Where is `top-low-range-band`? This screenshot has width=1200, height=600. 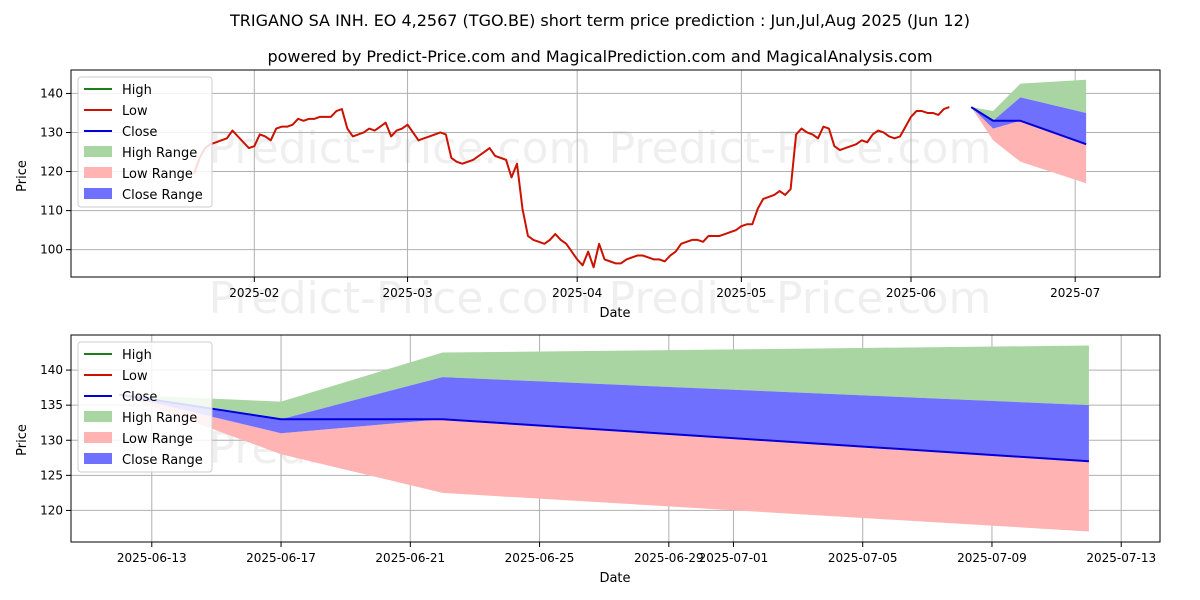
top-low-range-band is located at coordinates (1029, 145).